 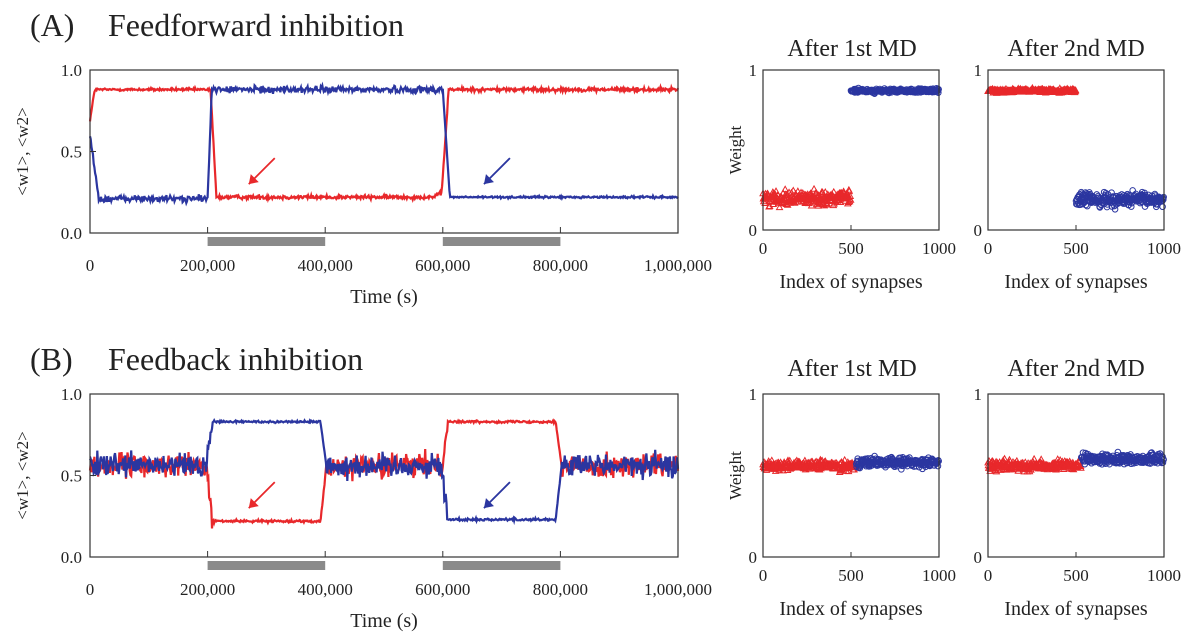 I want to click on panel-b-title: Feedback inhibition, so click(x=235, y=359).